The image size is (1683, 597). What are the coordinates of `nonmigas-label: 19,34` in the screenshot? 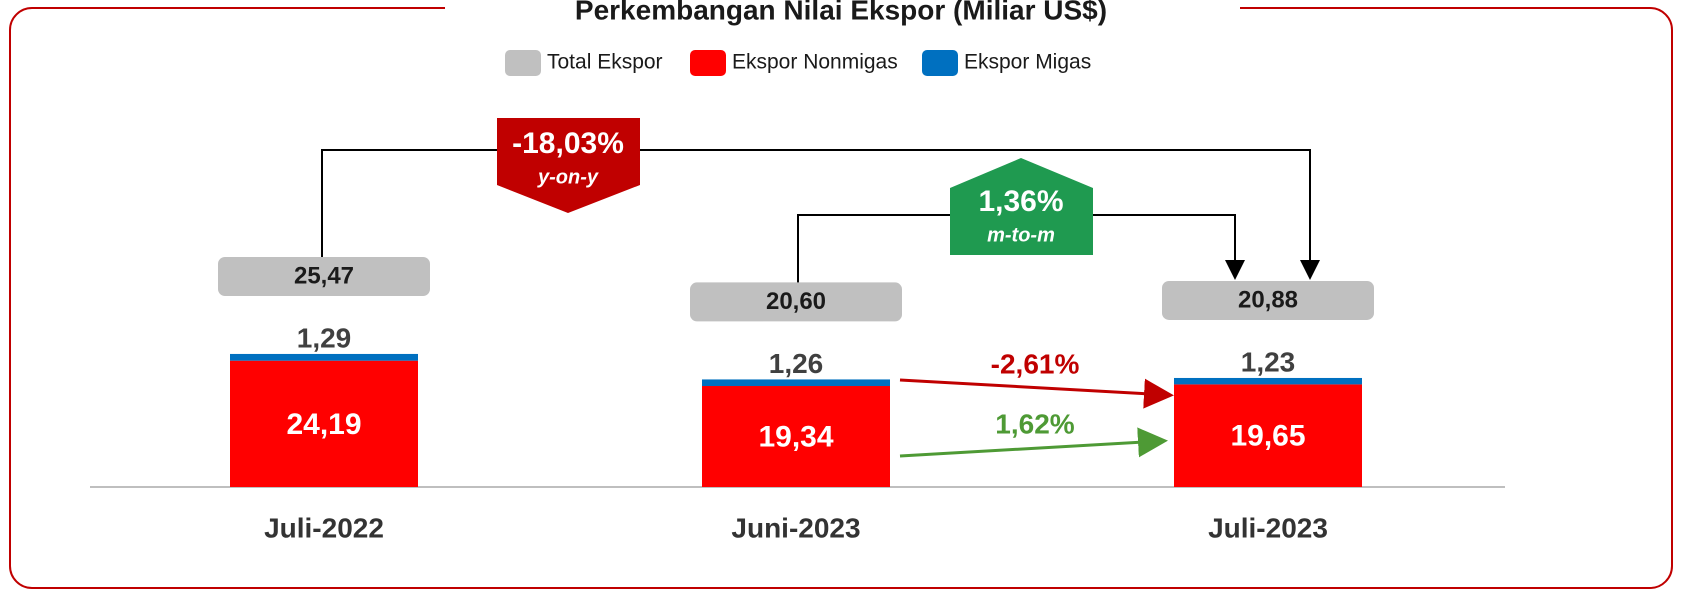 It's located at (795, 436).